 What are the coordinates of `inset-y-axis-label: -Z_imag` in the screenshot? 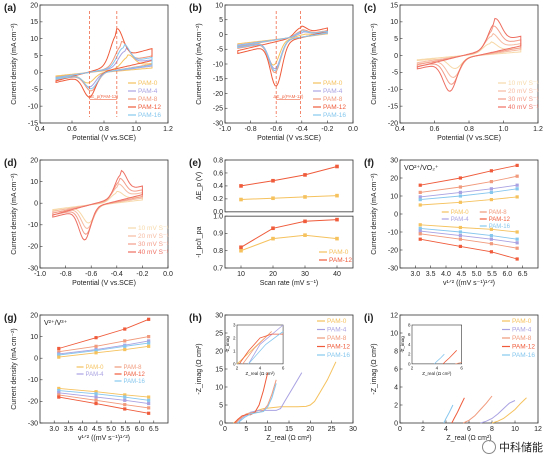 It's located at (402, 344).